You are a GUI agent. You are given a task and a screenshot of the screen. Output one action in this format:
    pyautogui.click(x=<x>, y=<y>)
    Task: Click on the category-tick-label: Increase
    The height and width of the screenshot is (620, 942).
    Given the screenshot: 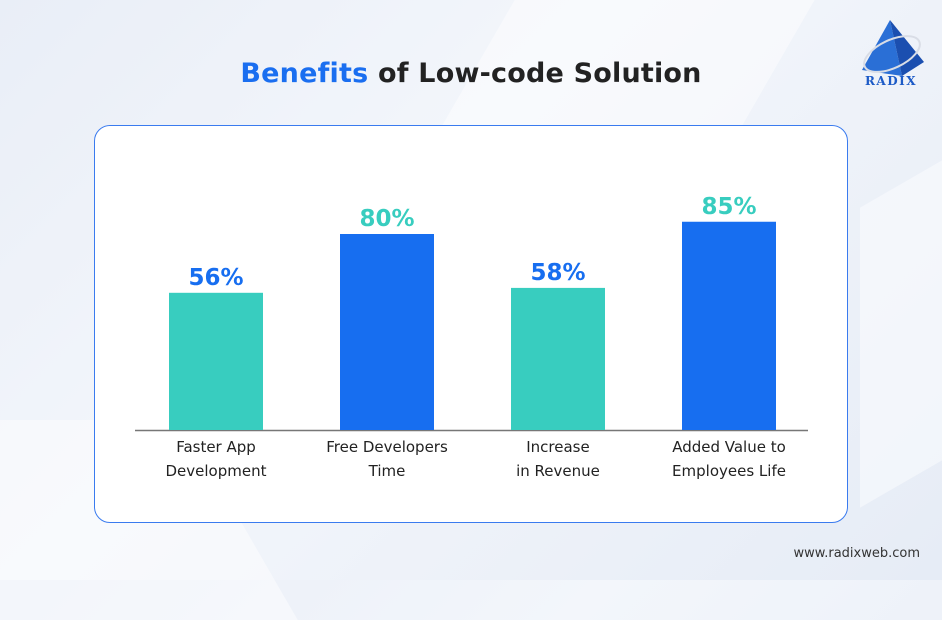 What is the action you would take?
    pyautogui.click(x=557, y=447)
    